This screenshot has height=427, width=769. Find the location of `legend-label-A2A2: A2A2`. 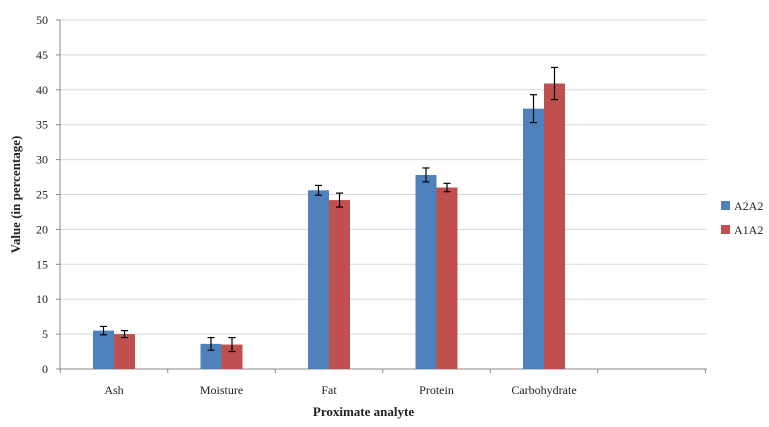

legend-label-A2A2: A2A2 is located at coordinates (748, 206).